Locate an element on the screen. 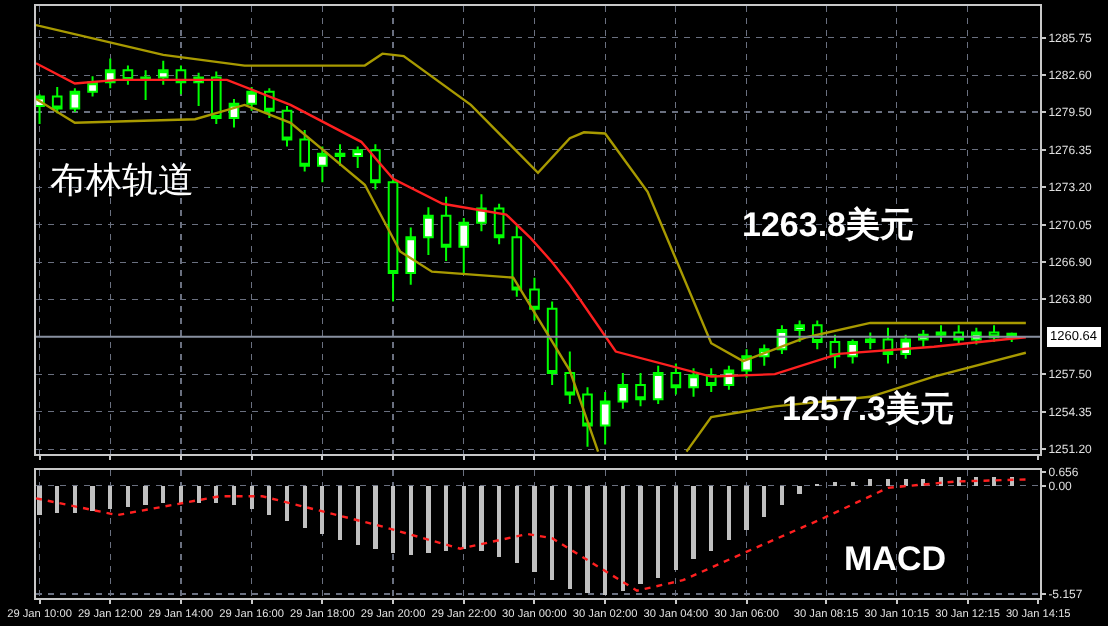 This screenshot has height=626, width=1108. annotation: 布林轨道 is located at coordinates (122, 180).